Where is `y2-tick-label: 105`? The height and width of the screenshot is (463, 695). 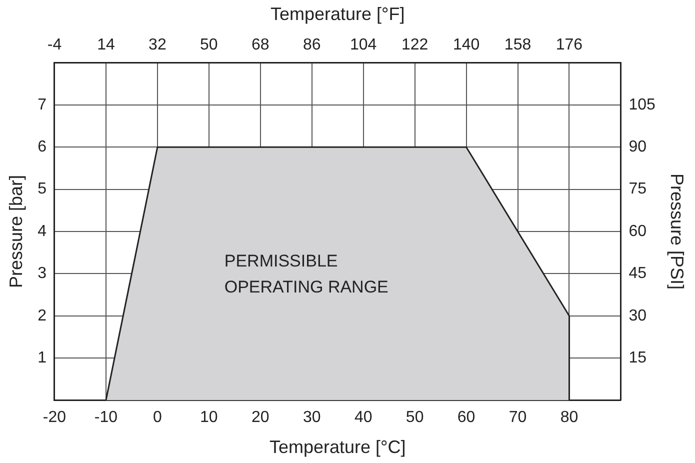 y2-tick-label: 105 is located at coordinates (642, 105).